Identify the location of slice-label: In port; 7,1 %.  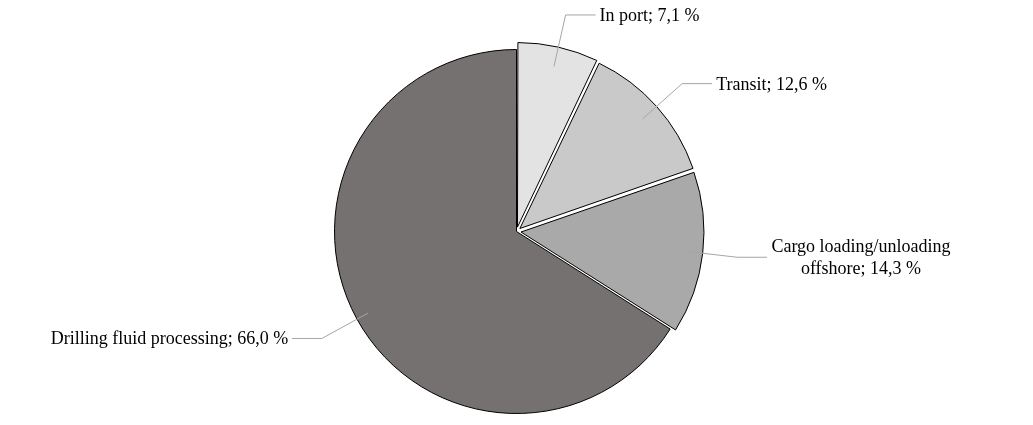
(649, 14).